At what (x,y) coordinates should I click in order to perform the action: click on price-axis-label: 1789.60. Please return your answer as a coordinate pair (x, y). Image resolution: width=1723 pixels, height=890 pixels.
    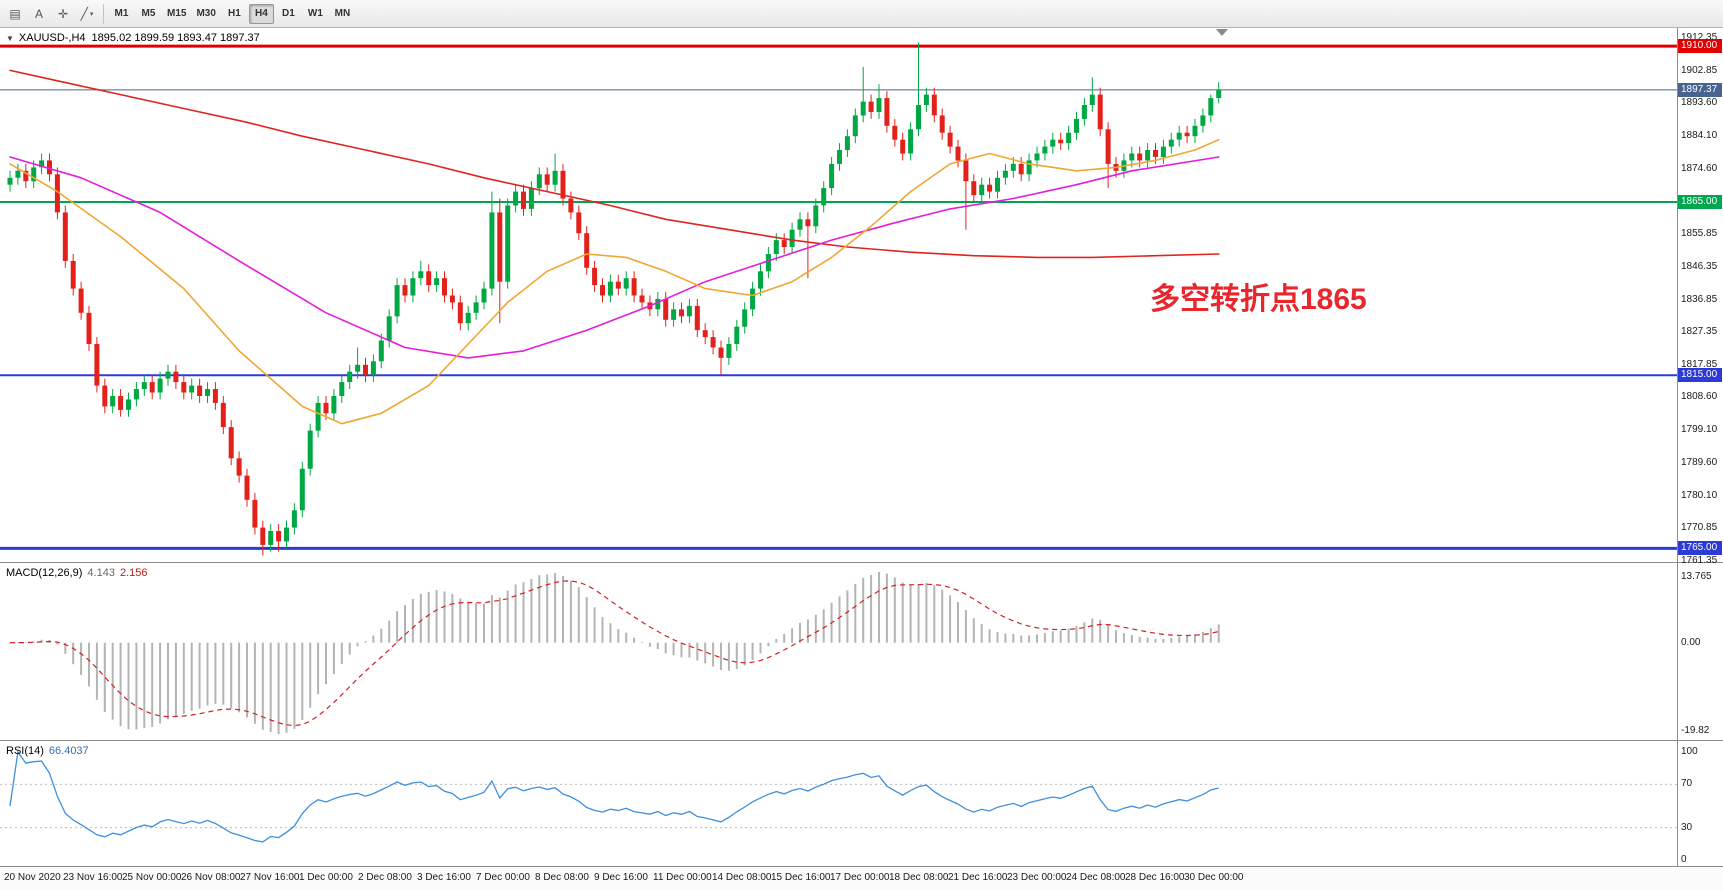
    Looking at the image, I should click on (1699, 463).